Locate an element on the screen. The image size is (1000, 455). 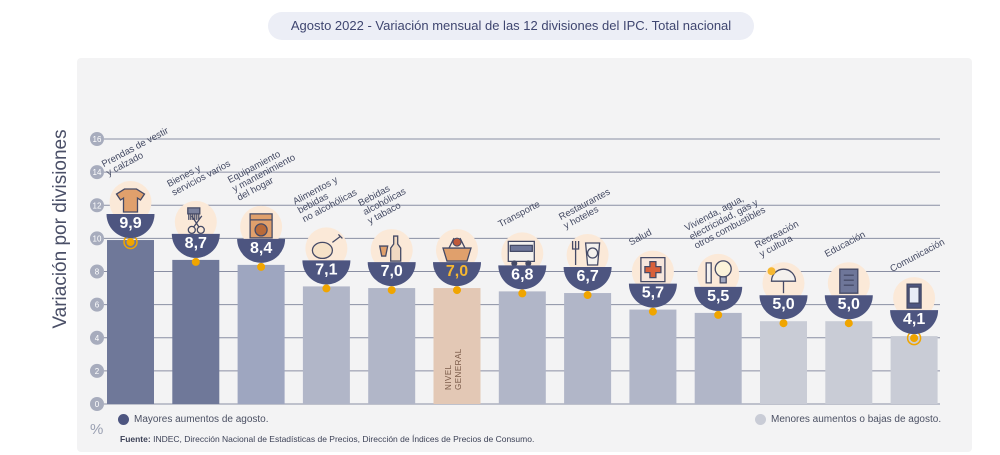
category-label: Recreacióny cultura is located at coordinates (779, 239).